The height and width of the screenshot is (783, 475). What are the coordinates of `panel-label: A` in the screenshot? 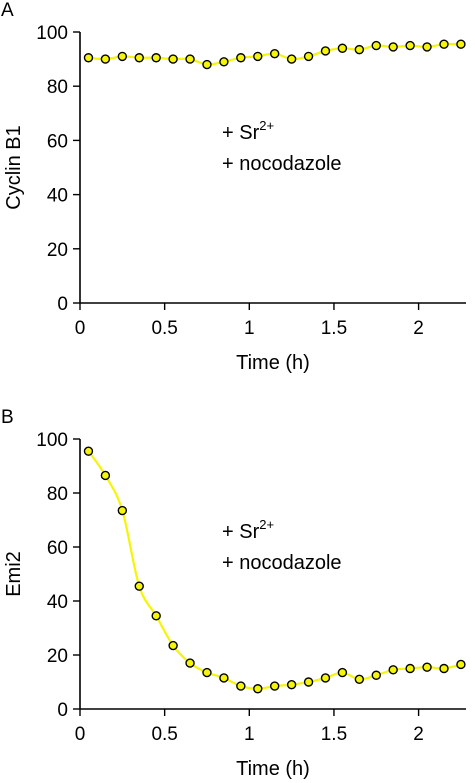 It's located at (7, 10).